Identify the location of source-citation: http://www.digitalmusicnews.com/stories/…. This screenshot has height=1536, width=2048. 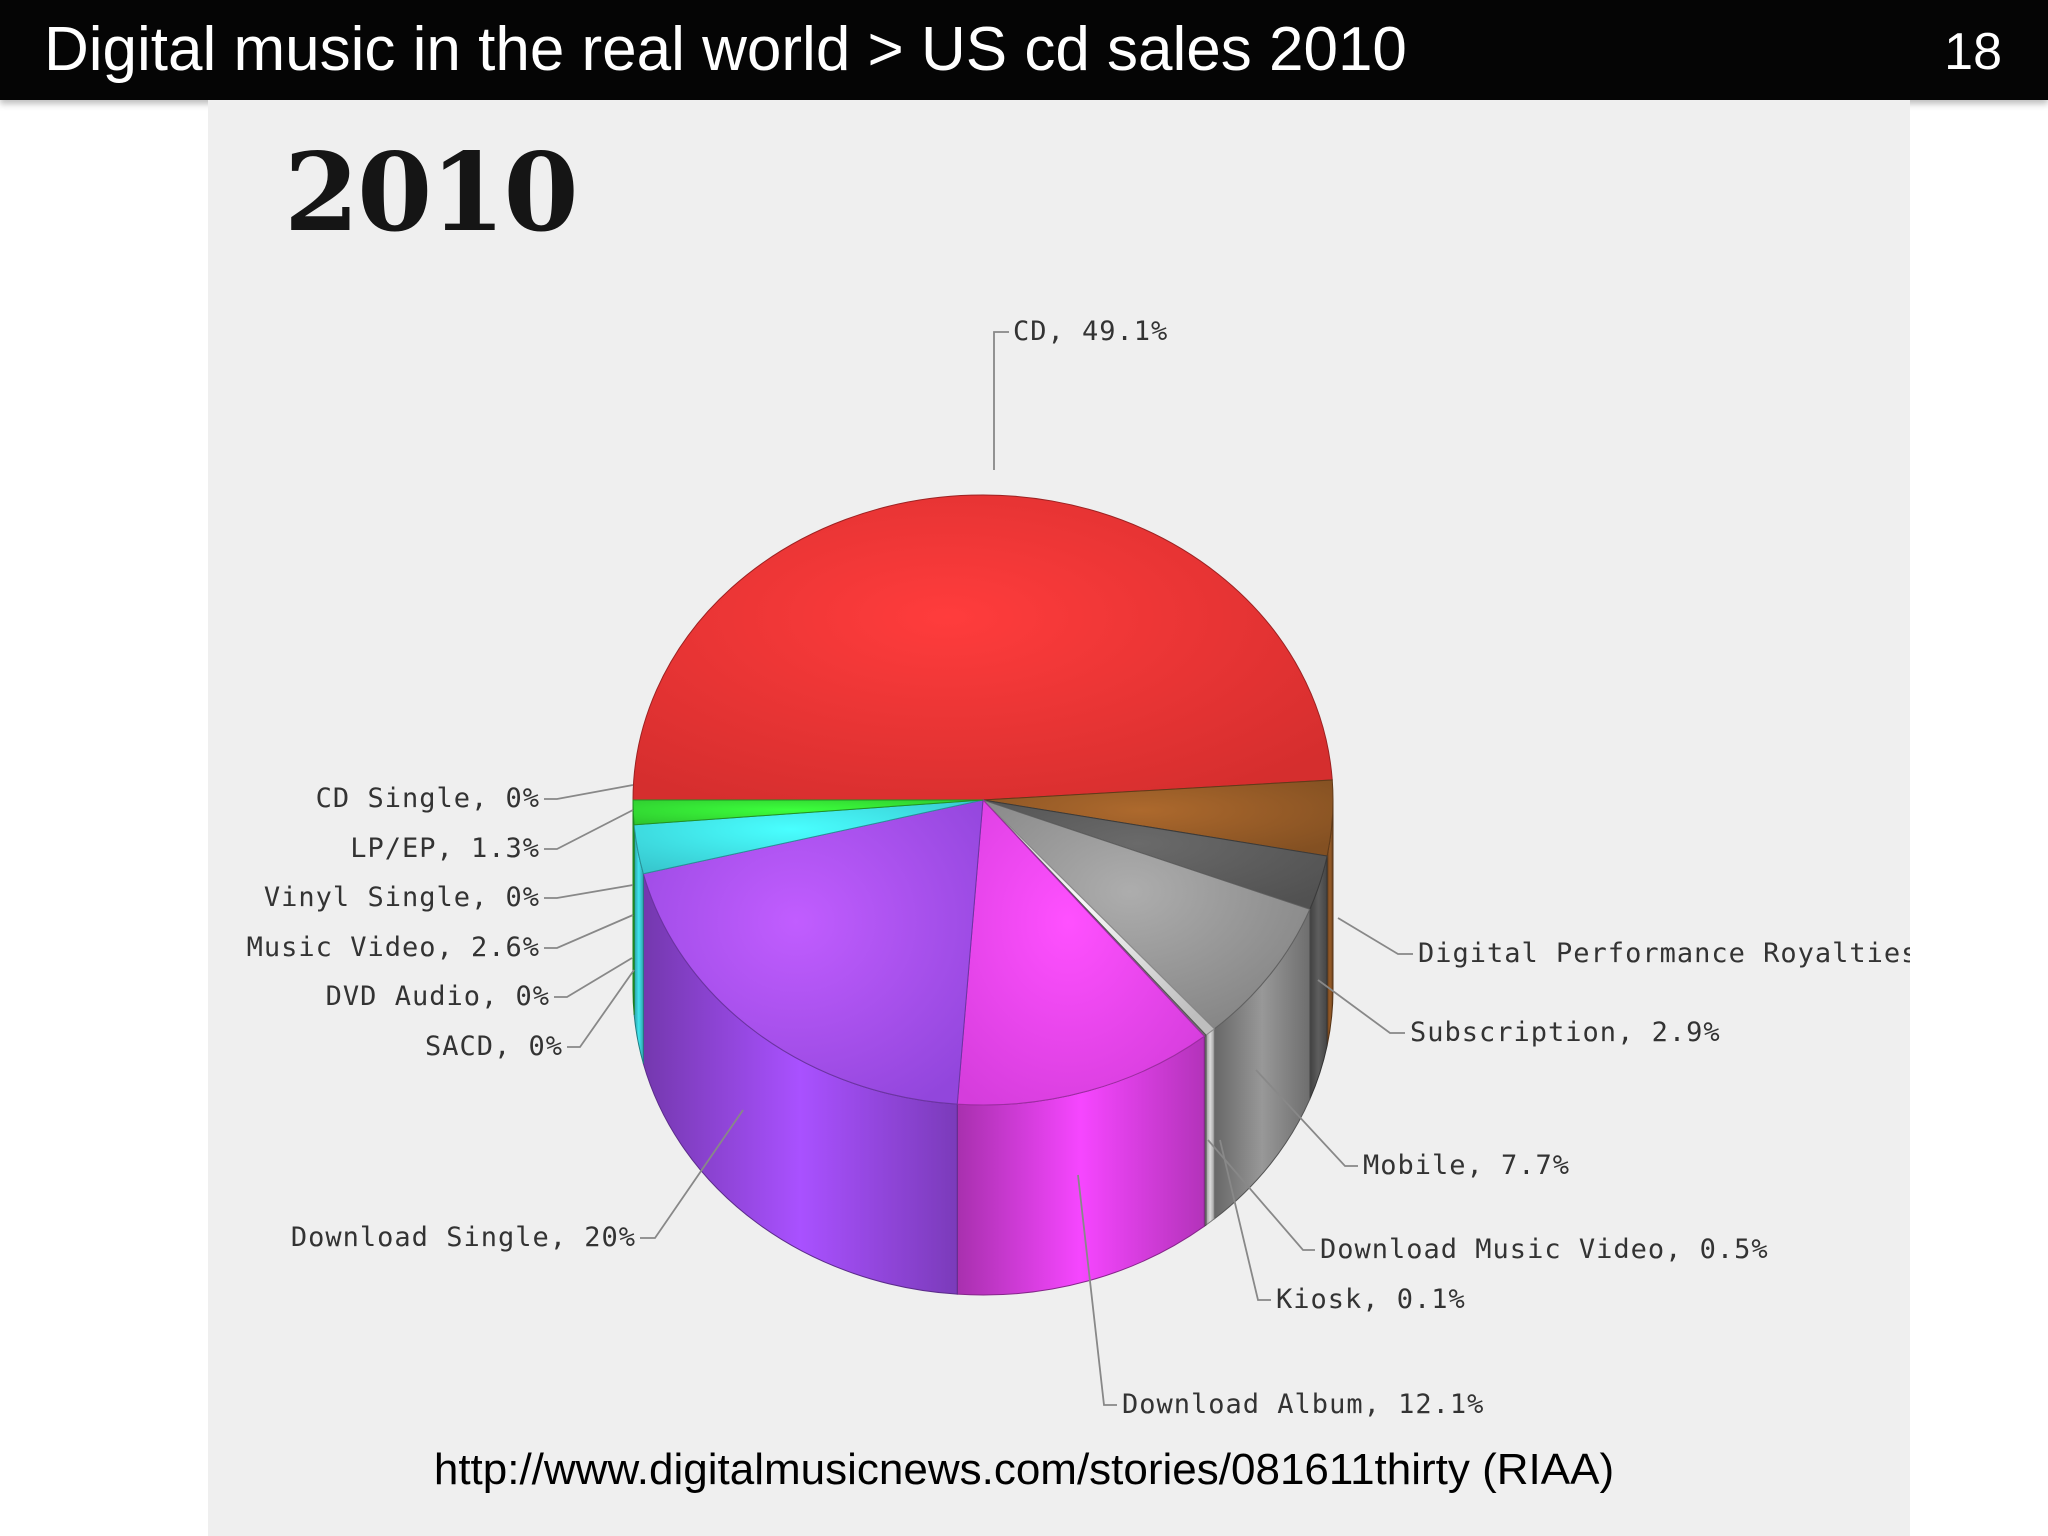
(1024, 1469).